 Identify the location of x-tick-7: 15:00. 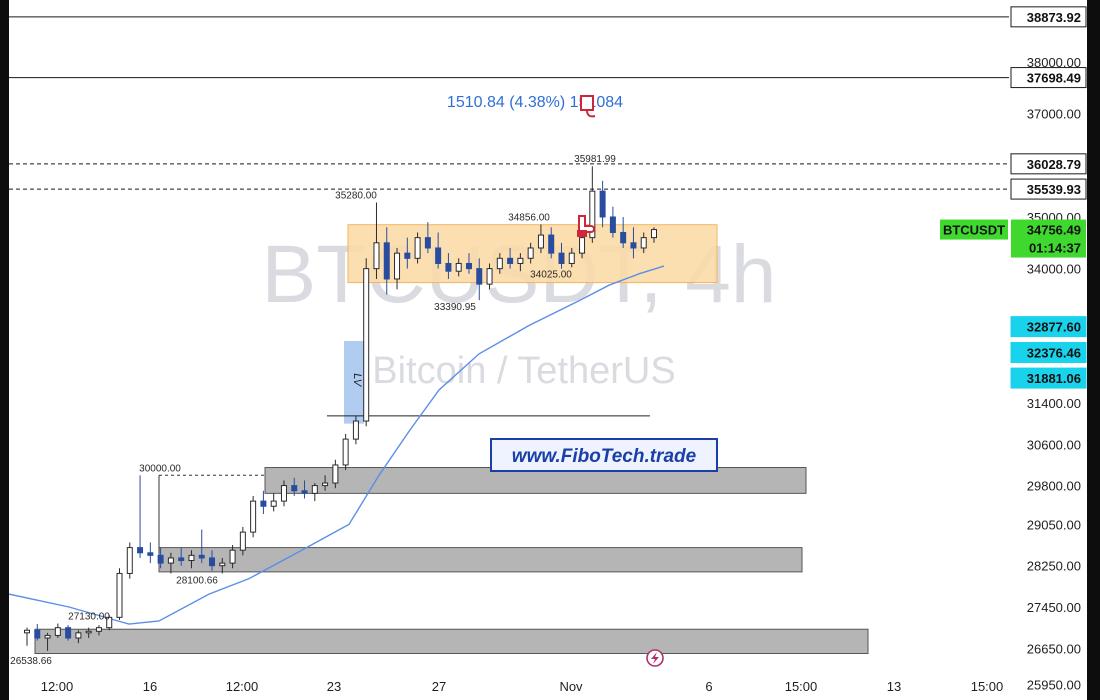
(801, 686).